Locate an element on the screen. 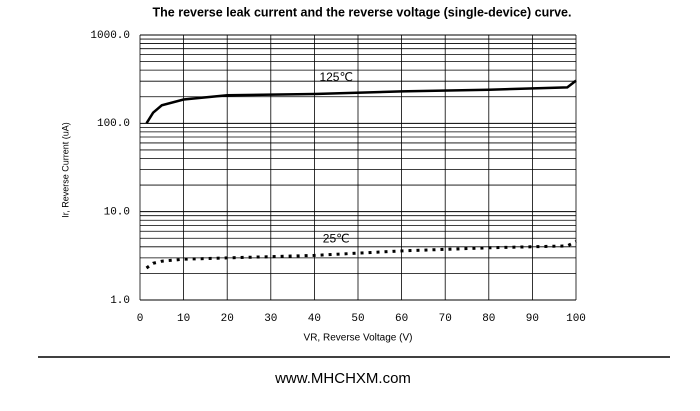 The height and width of the screenshot is (411, 700). x-tick-label: 100 is located at coordinates (576, 319).